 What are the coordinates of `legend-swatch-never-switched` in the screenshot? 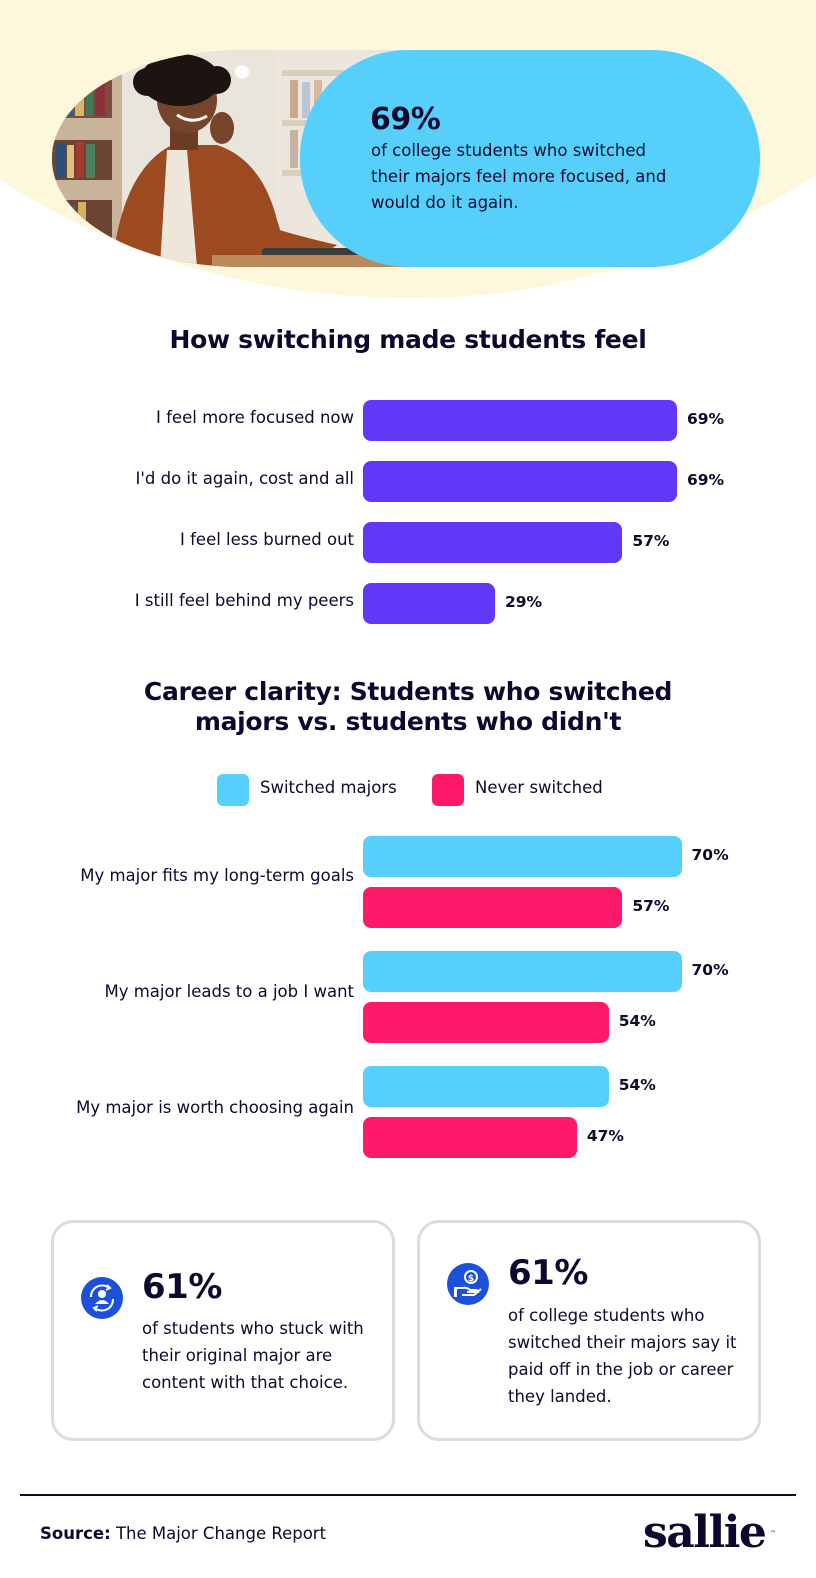 It's located at (448, 790).